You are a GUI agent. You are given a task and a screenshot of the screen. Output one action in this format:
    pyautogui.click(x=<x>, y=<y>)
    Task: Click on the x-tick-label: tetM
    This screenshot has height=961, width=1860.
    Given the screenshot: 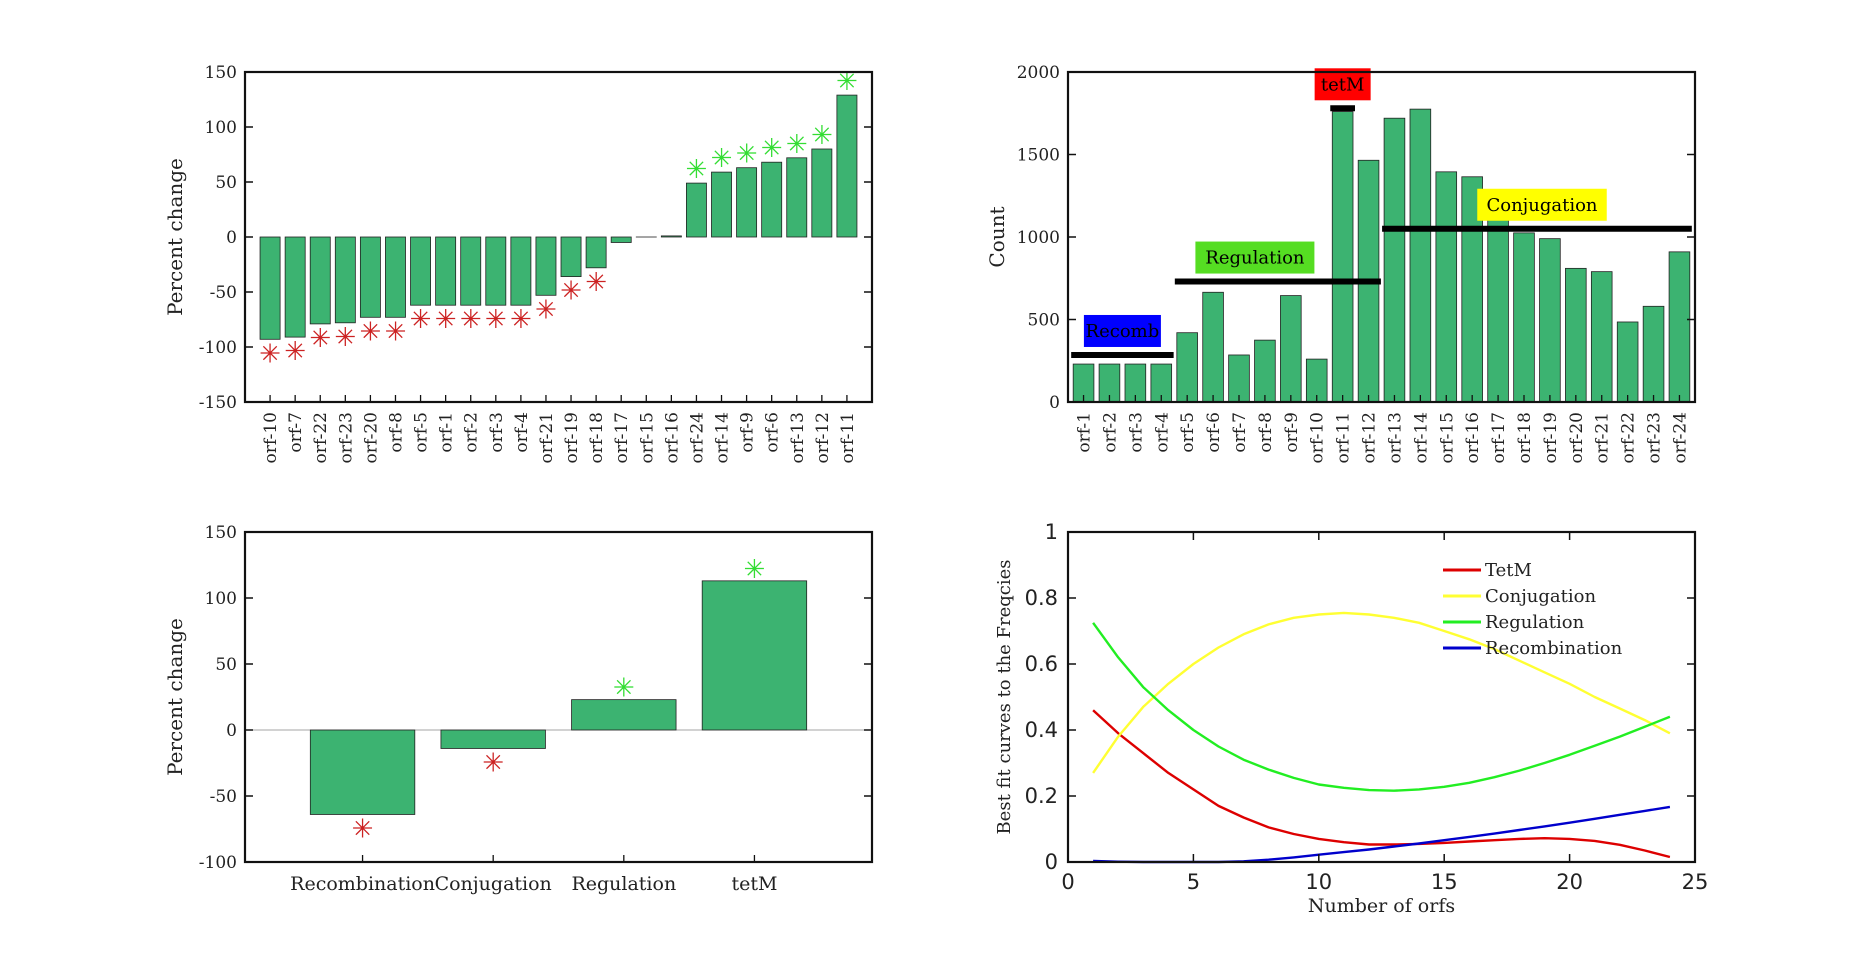 What is the action you would take?
    pyautogui.click(x=754, y=884)
    